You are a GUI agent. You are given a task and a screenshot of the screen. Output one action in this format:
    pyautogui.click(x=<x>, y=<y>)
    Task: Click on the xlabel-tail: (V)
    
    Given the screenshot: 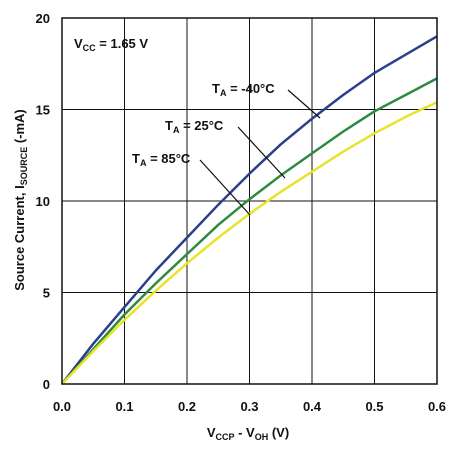 What is the action you would take?
    pyautogui.click(x=278, y=432)
    